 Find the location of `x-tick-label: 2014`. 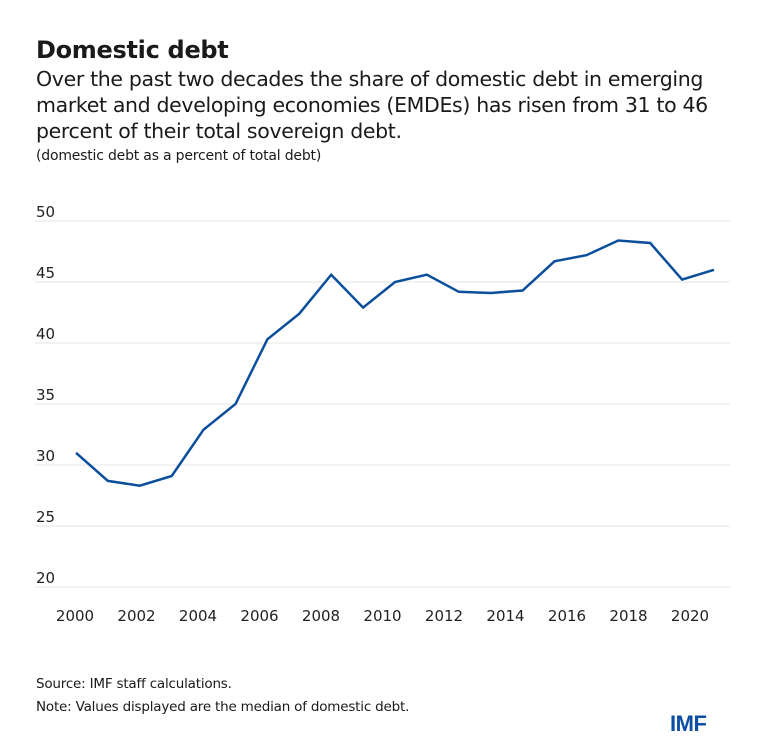

x-tick-label: 2014 is located at coordinates (505, 616).